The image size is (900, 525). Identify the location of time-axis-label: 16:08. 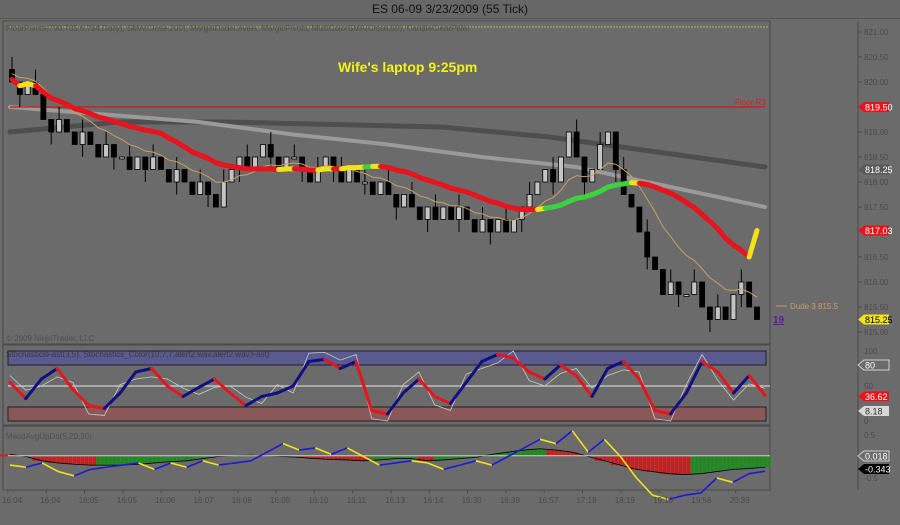
(242, 500).